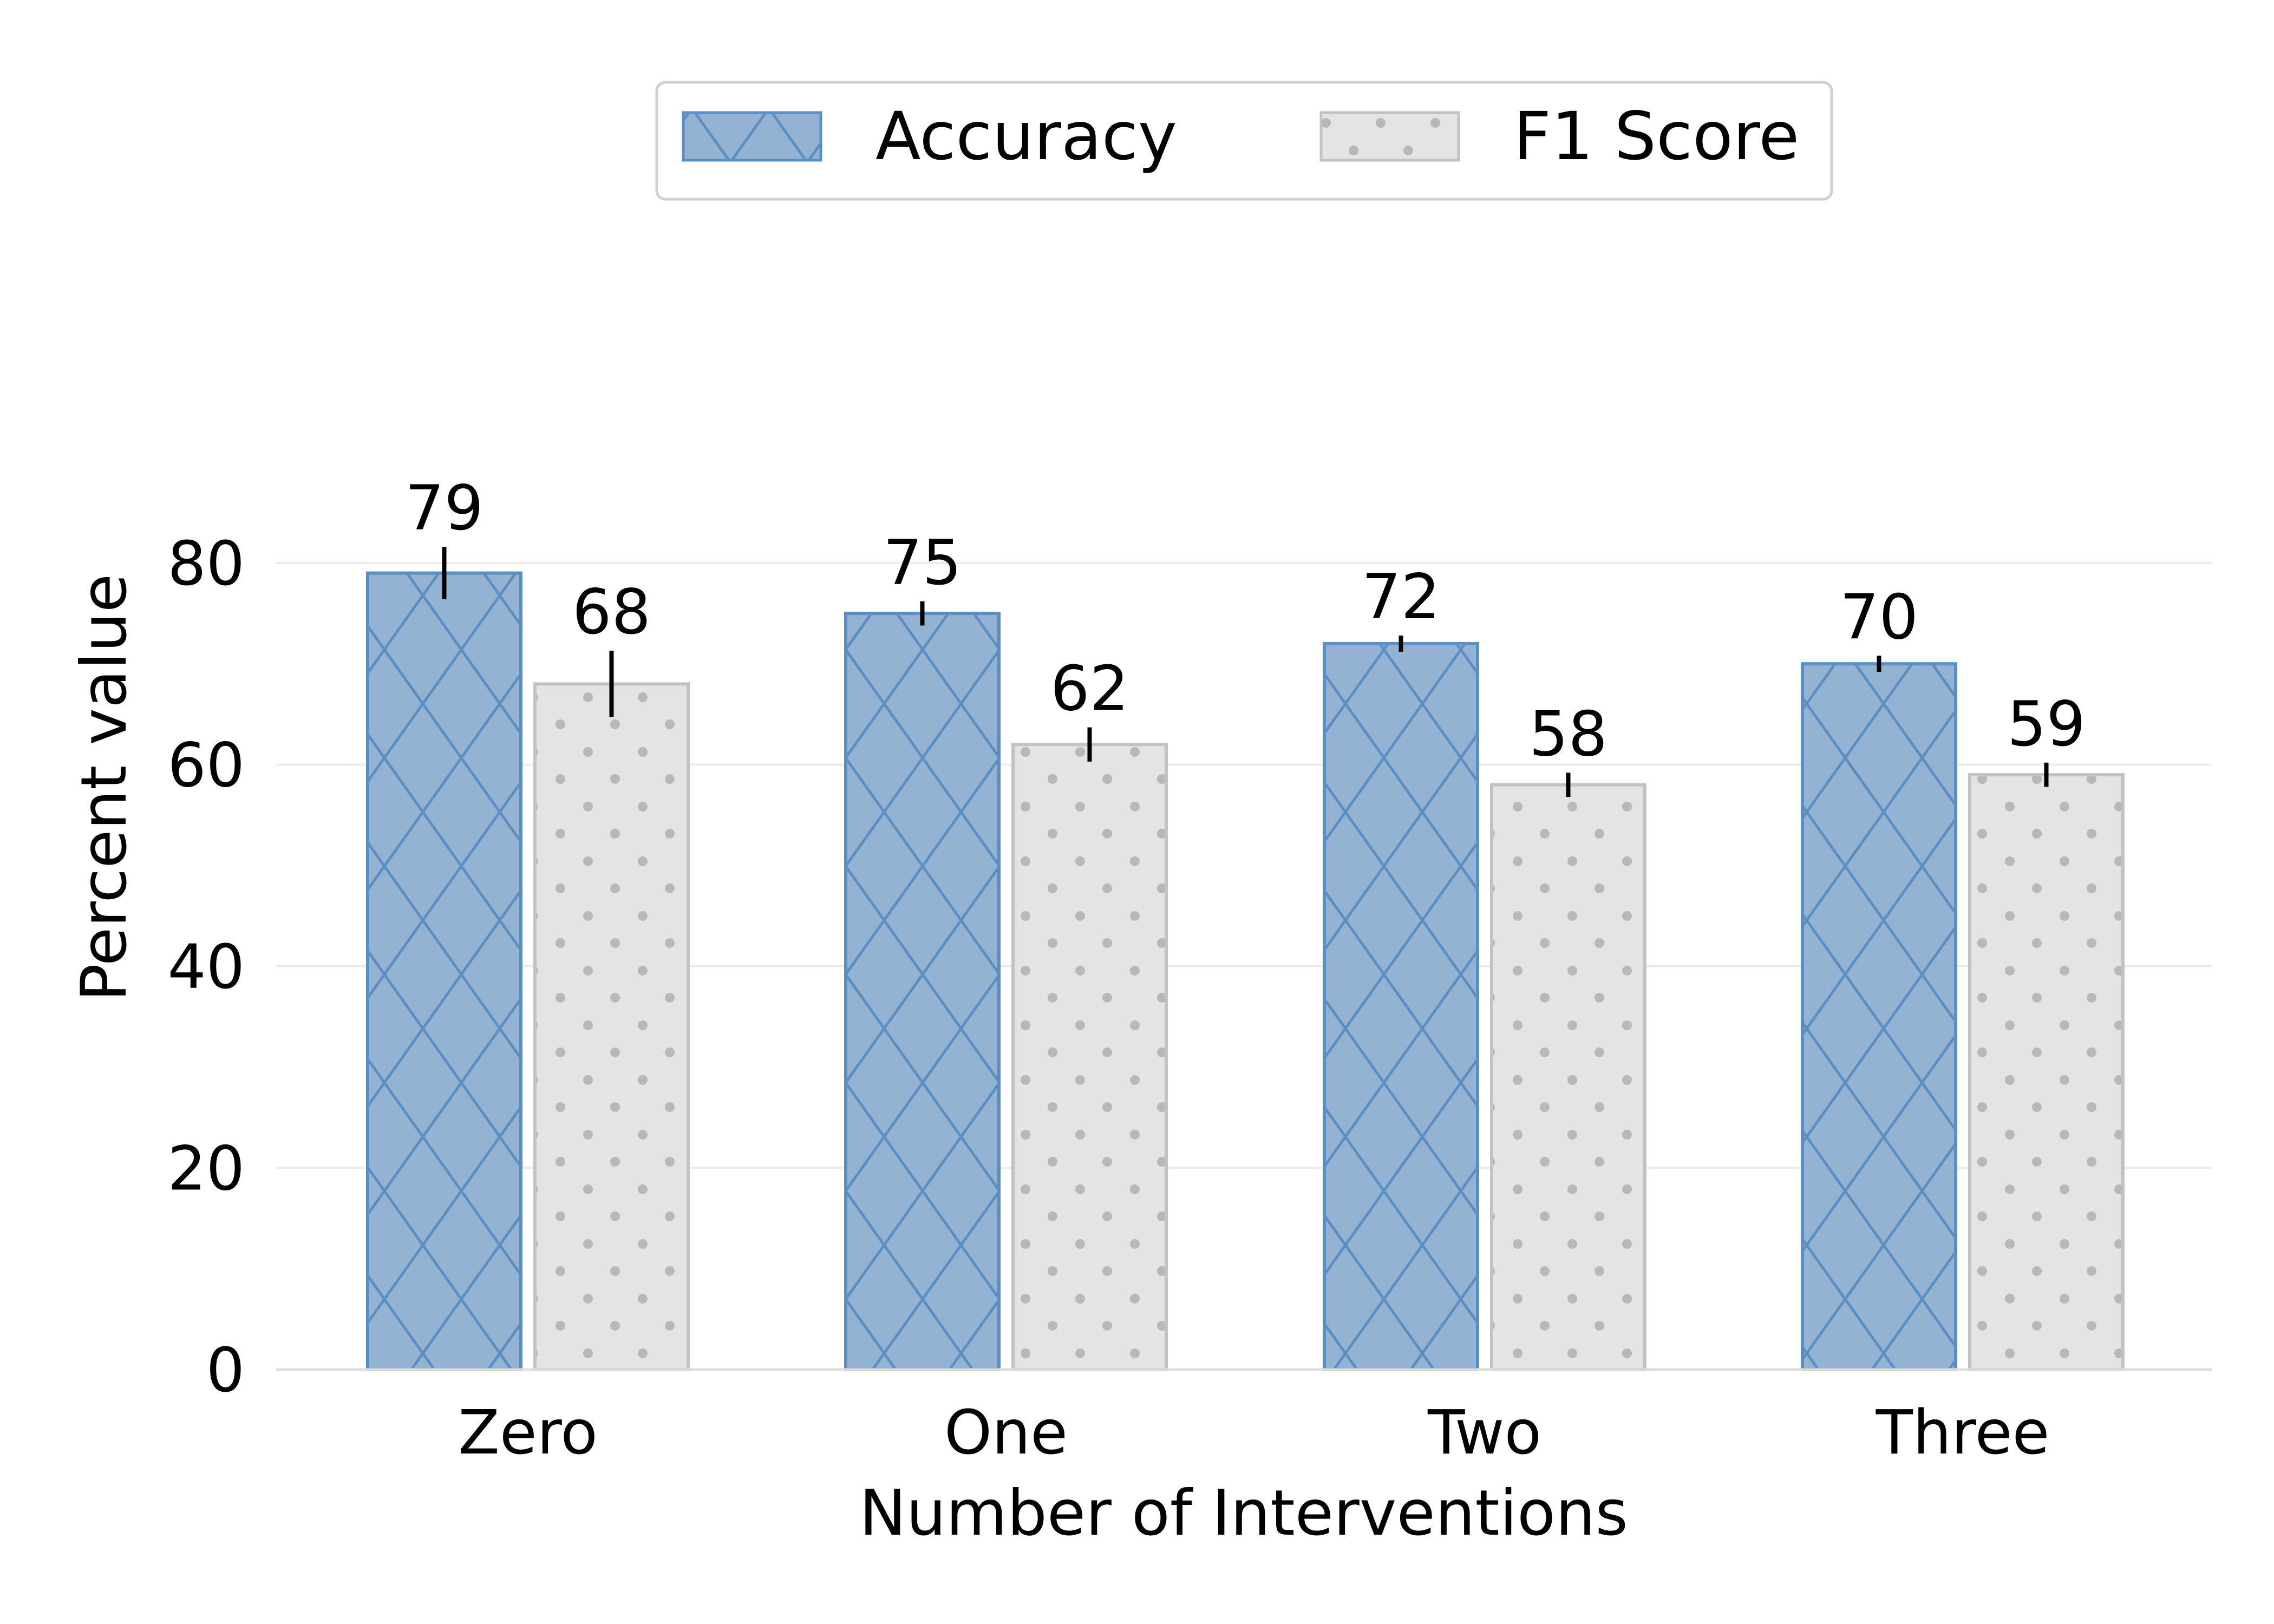 The height and width of the screenshot is (1624, 2274). I want to click on legend-item-accuracy: Accuracy, so click(930, 136).